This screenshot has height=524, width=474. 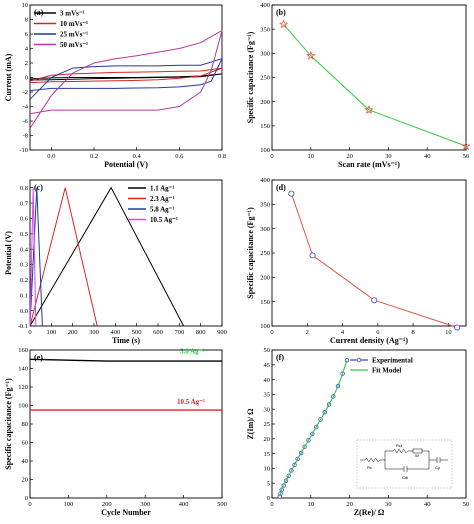 What do you see at coordinates (25, 424) in the screenshot?
I see `y-tick-label: 80` at bounding box center [25, 424].